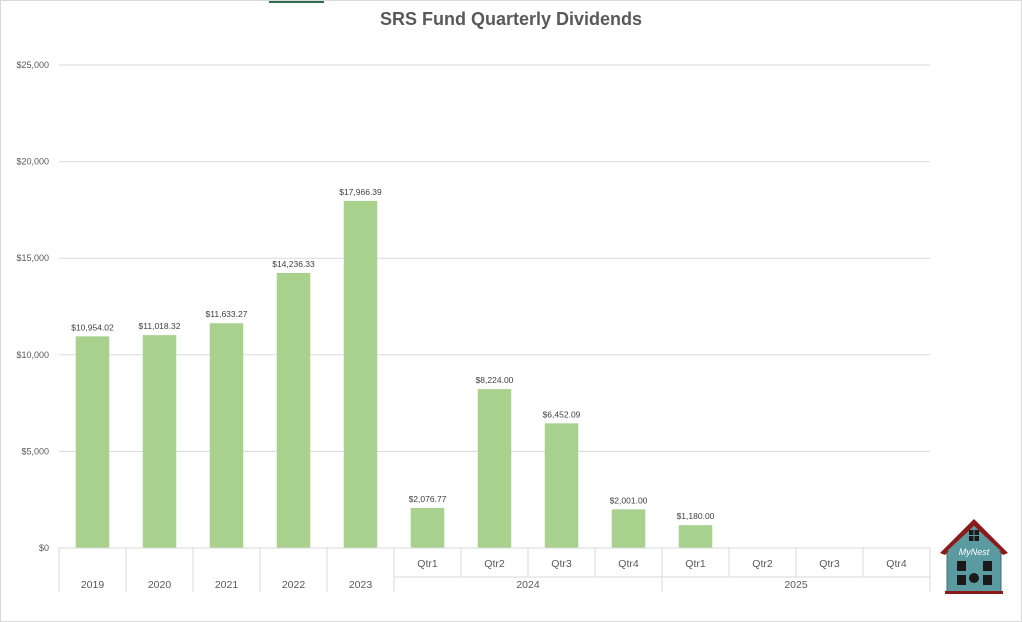  I want to click on data-label: $2,001.00, so click(629, 500).